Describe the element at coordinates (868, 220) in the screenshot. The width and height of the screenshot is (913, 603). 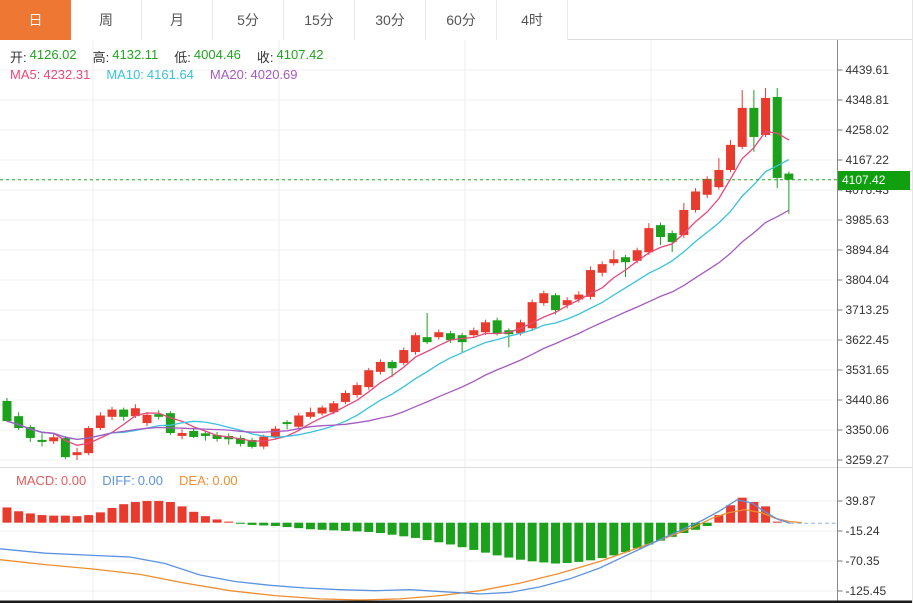
I see `price-axis-label: 3985.63` at that location.